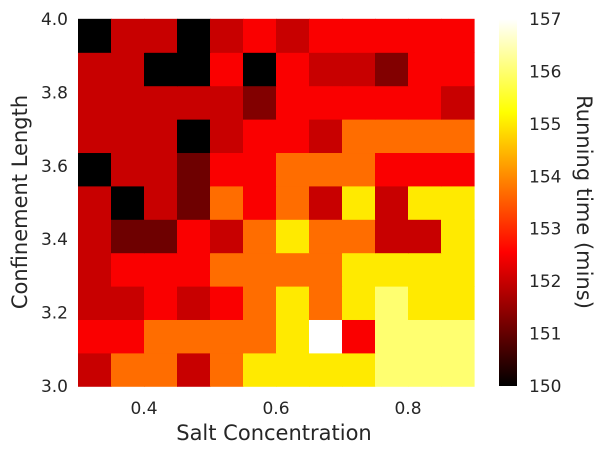 Image resolution: width=599 pixels, height=454 pixels. What do you see at coordinates (54, 167) in the screenshot?
I see `y-tick-label: 3.6` at bounding box center [54, 167].